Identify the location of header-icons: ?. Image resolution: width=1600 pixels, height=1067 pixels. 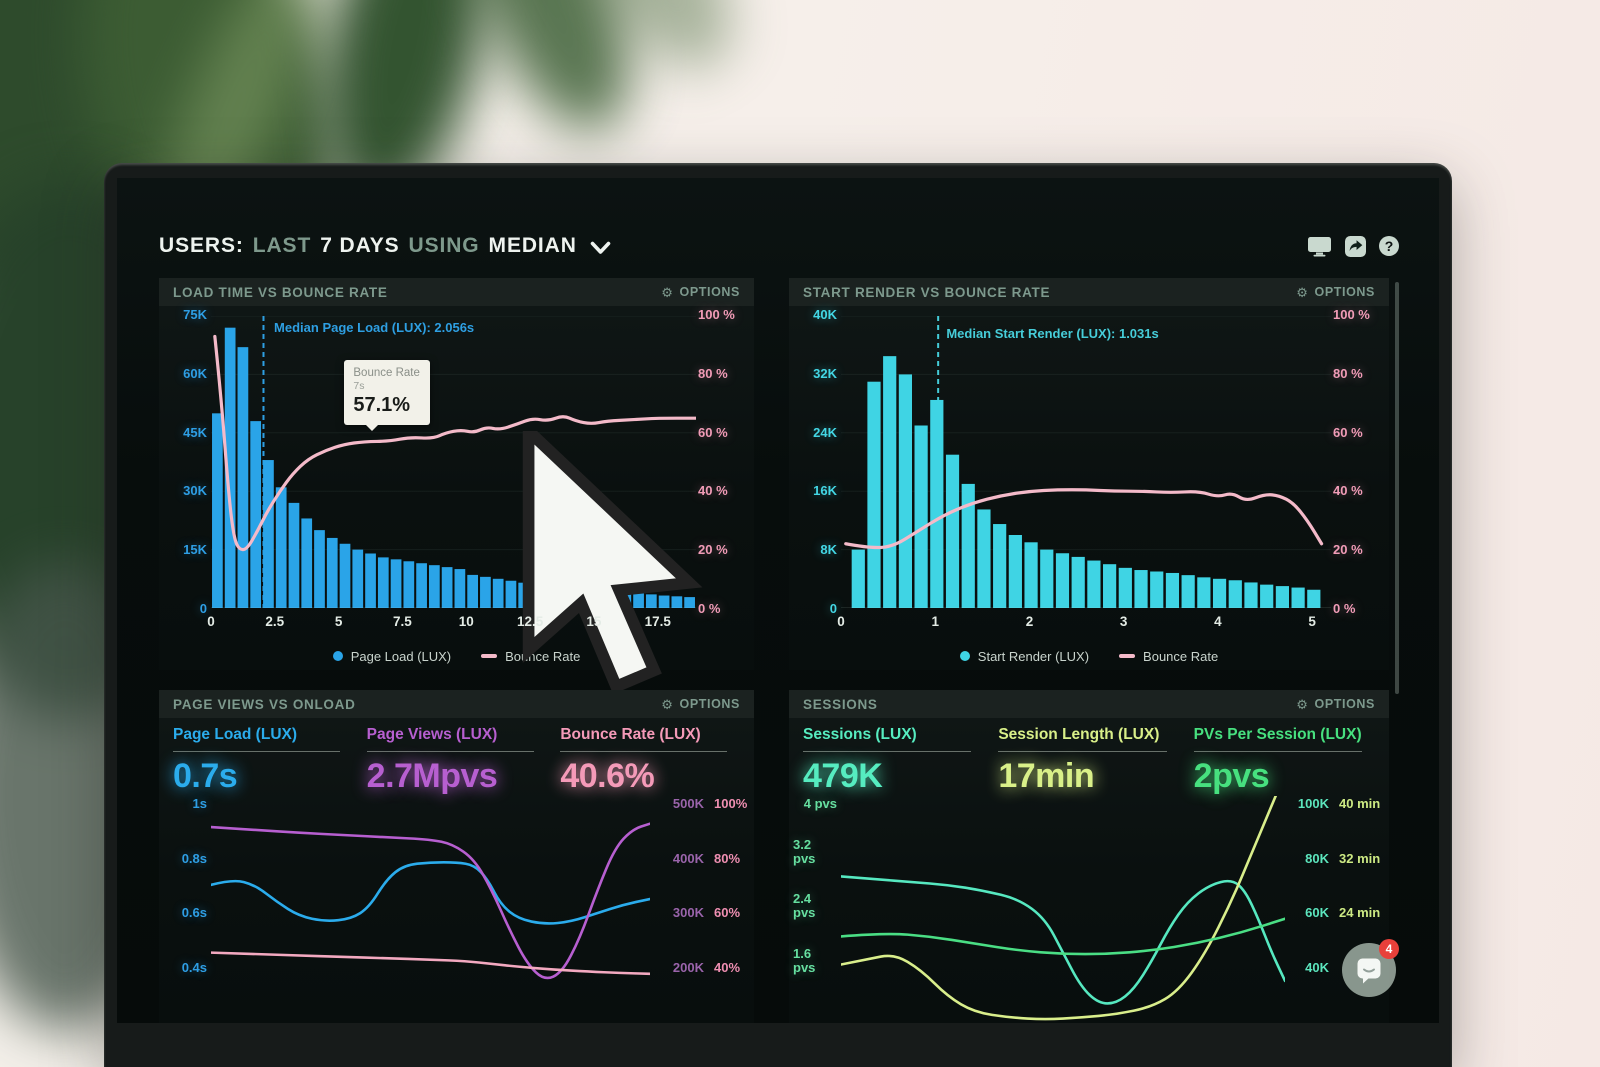
(1353, 246).